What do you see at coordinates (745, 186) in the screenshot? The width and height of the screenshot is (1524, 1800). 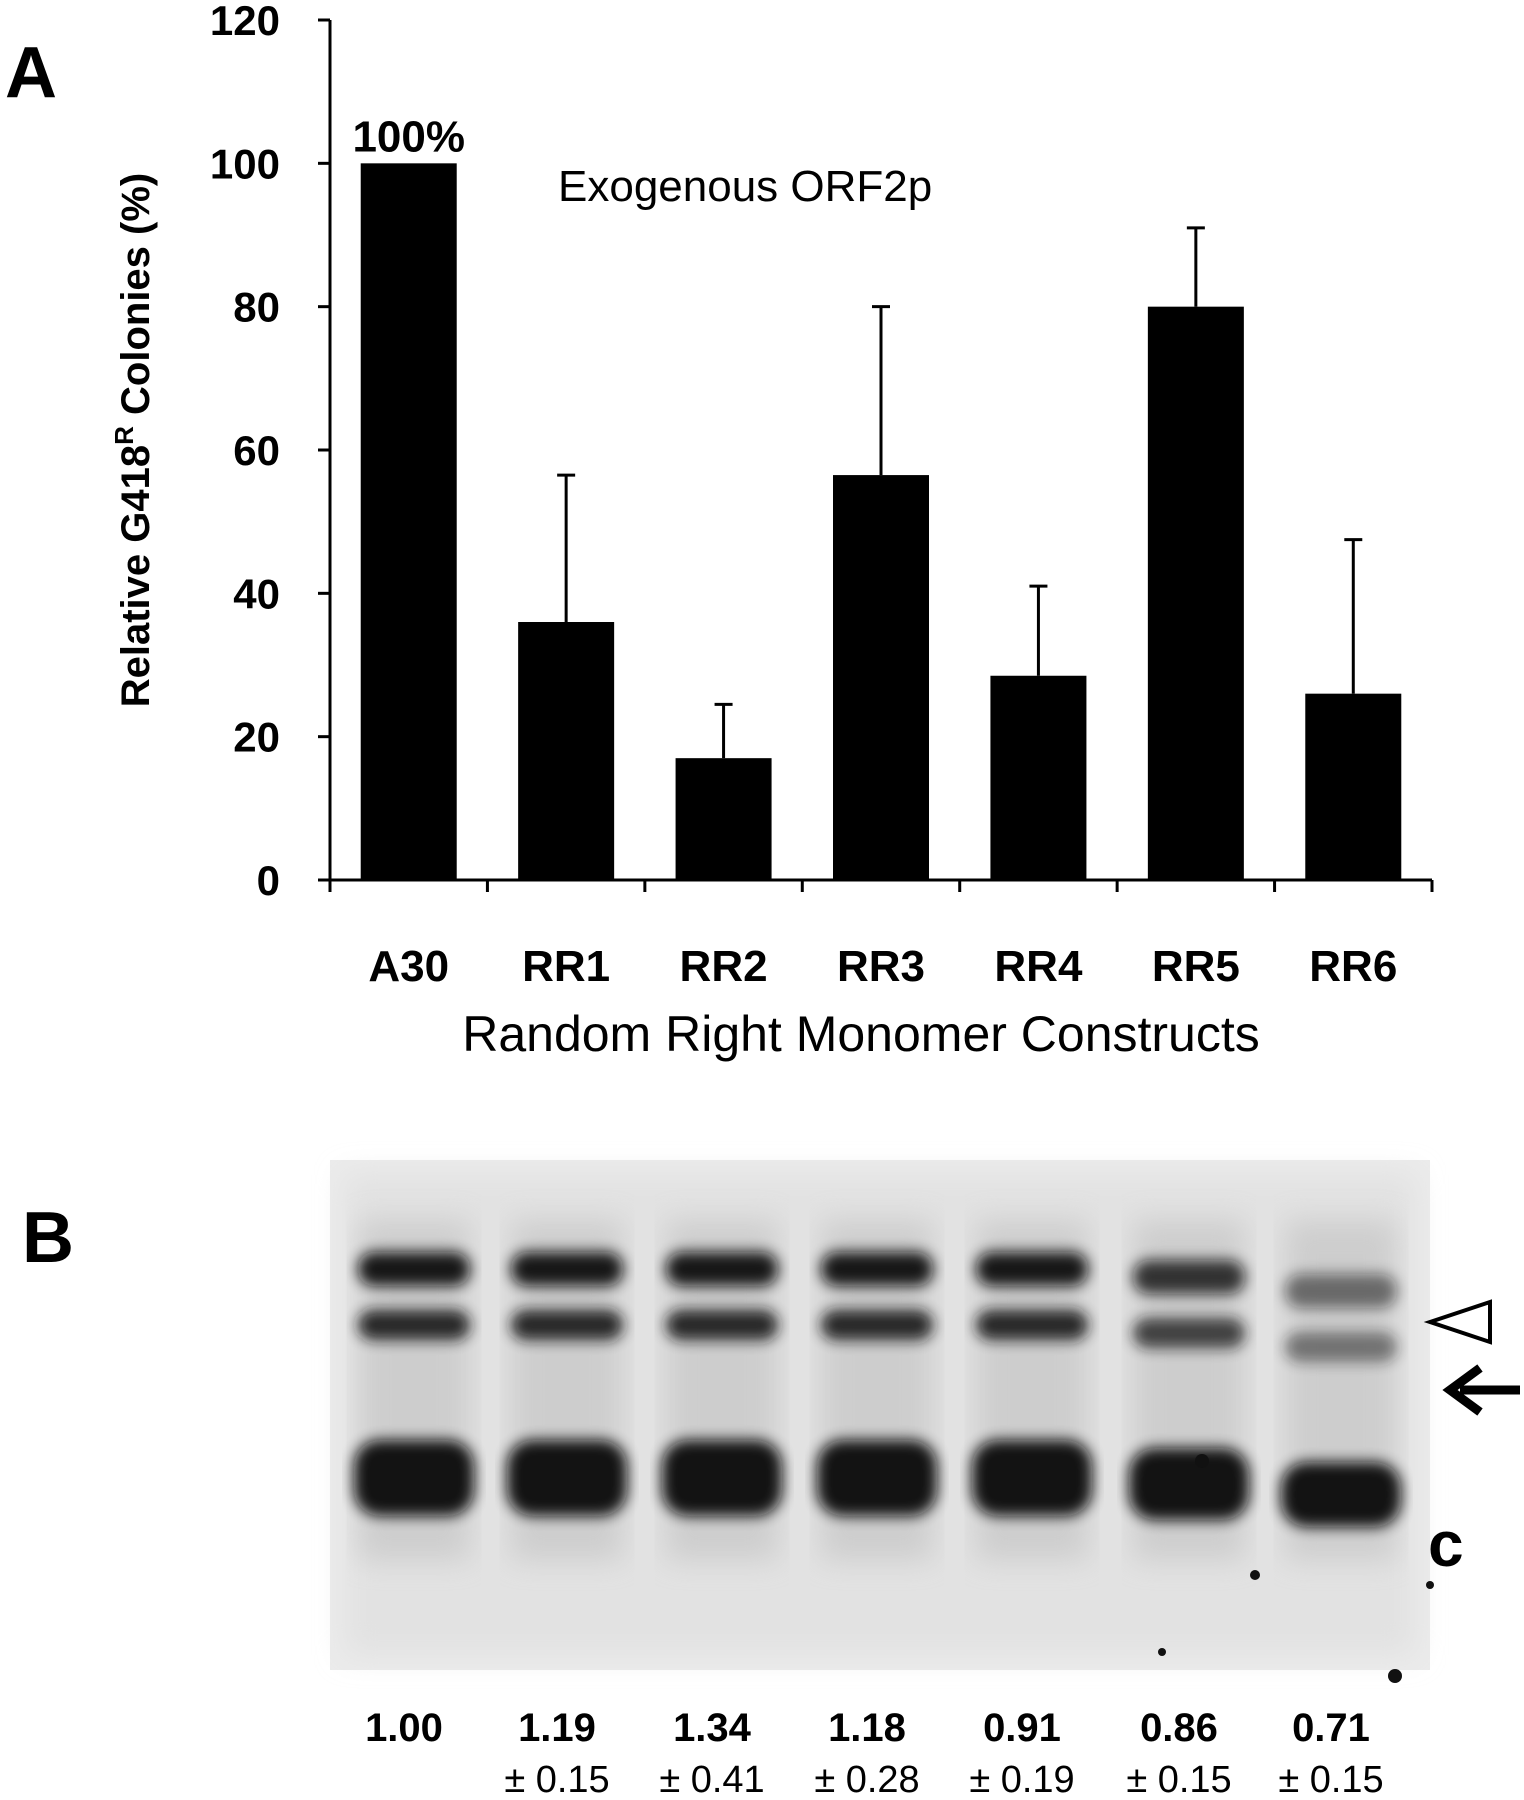 I see `chart-annotation: Exogenous ORF2p` at bounding box center [745, 186].